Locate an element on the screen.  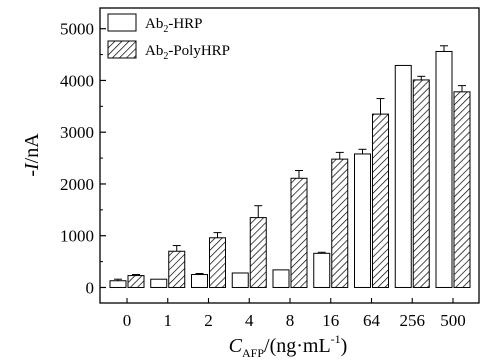
legend-label-ab2-hrp: Ab2-HRP is located at coordinates (174, 25).